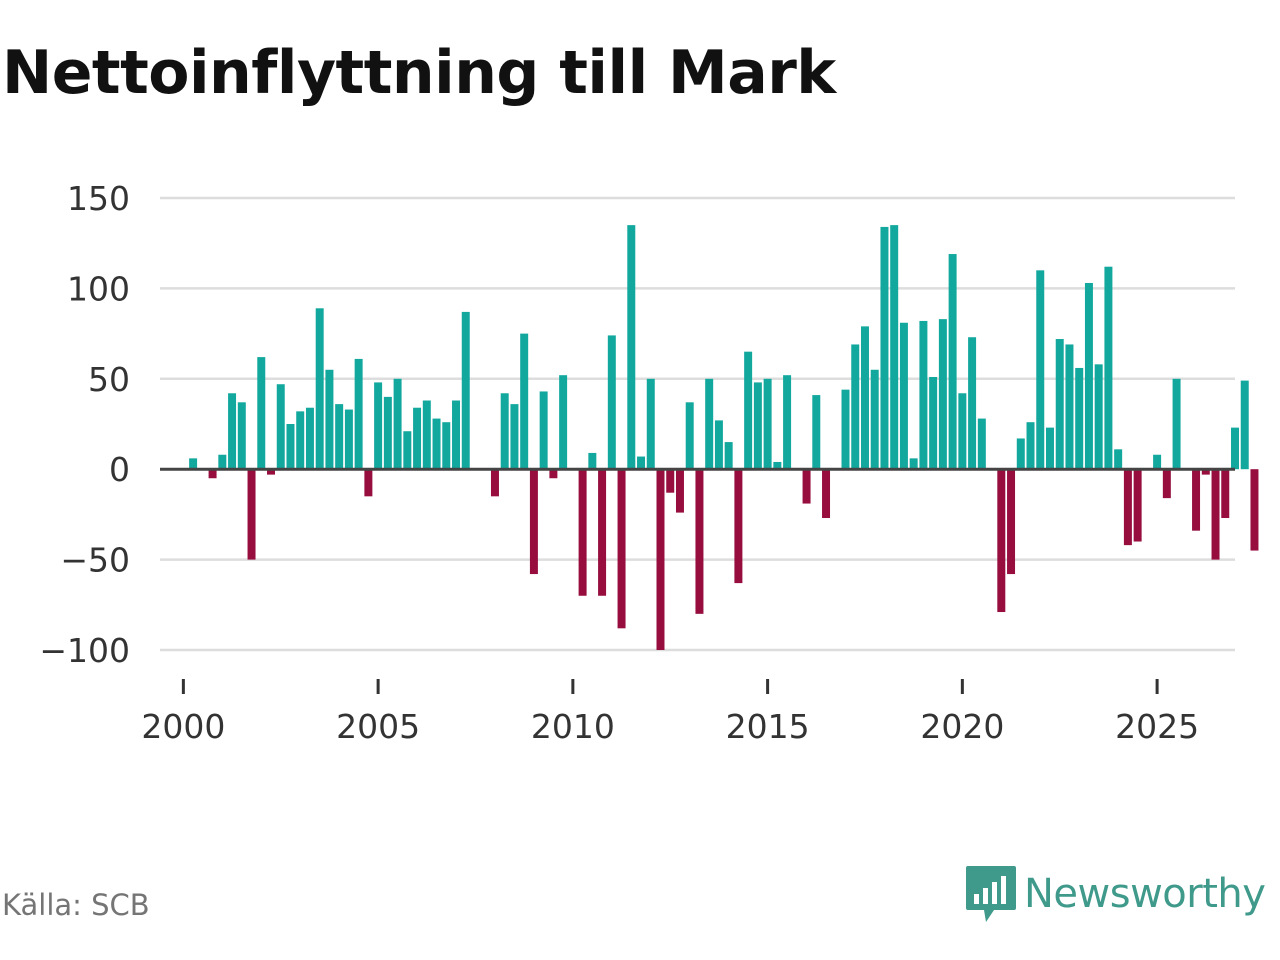  Describe the element at coordinates (670, 712) in the screenshot. I see `x-axis-ticks: 2000 2005 2010 2015 2020 2025` at that location.